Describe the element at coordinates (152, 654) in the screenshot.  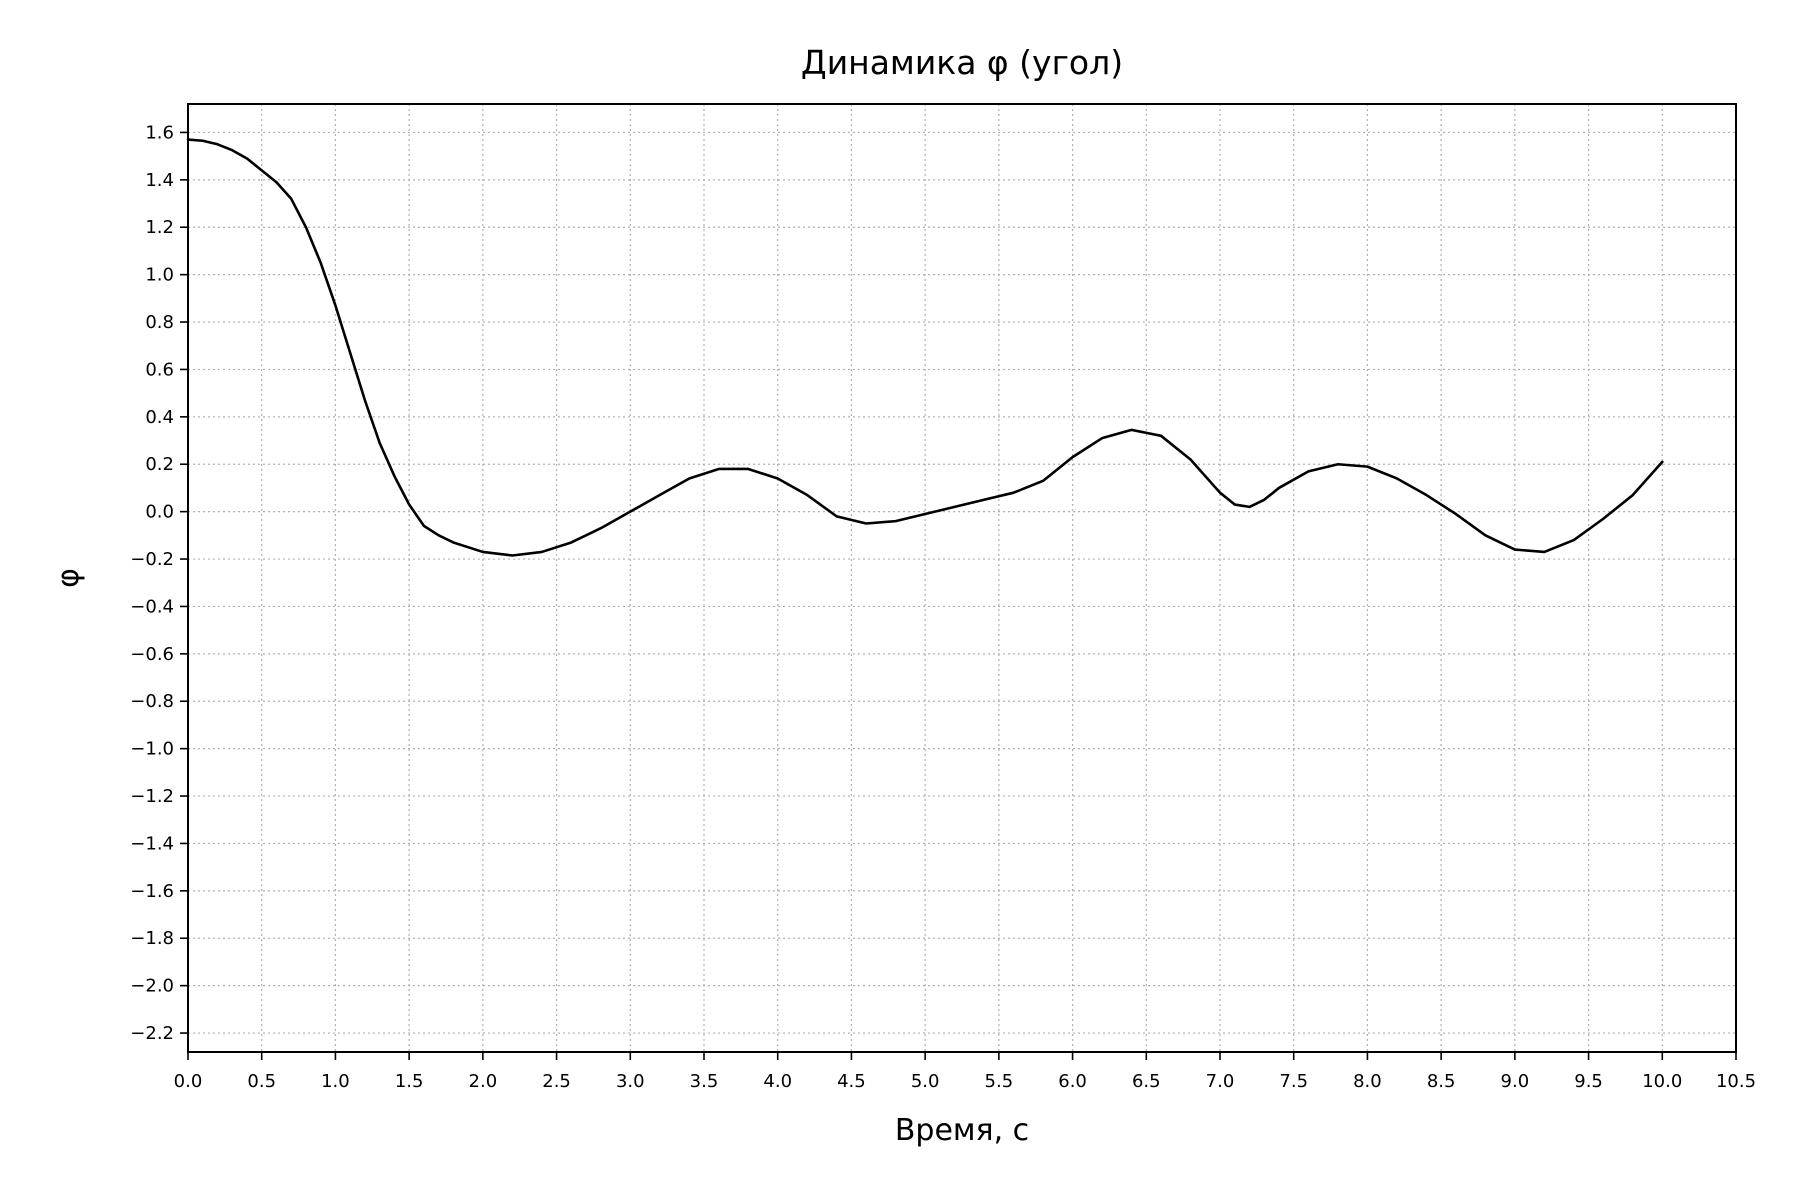
I see `y-tick-label: −0.6` at that location.